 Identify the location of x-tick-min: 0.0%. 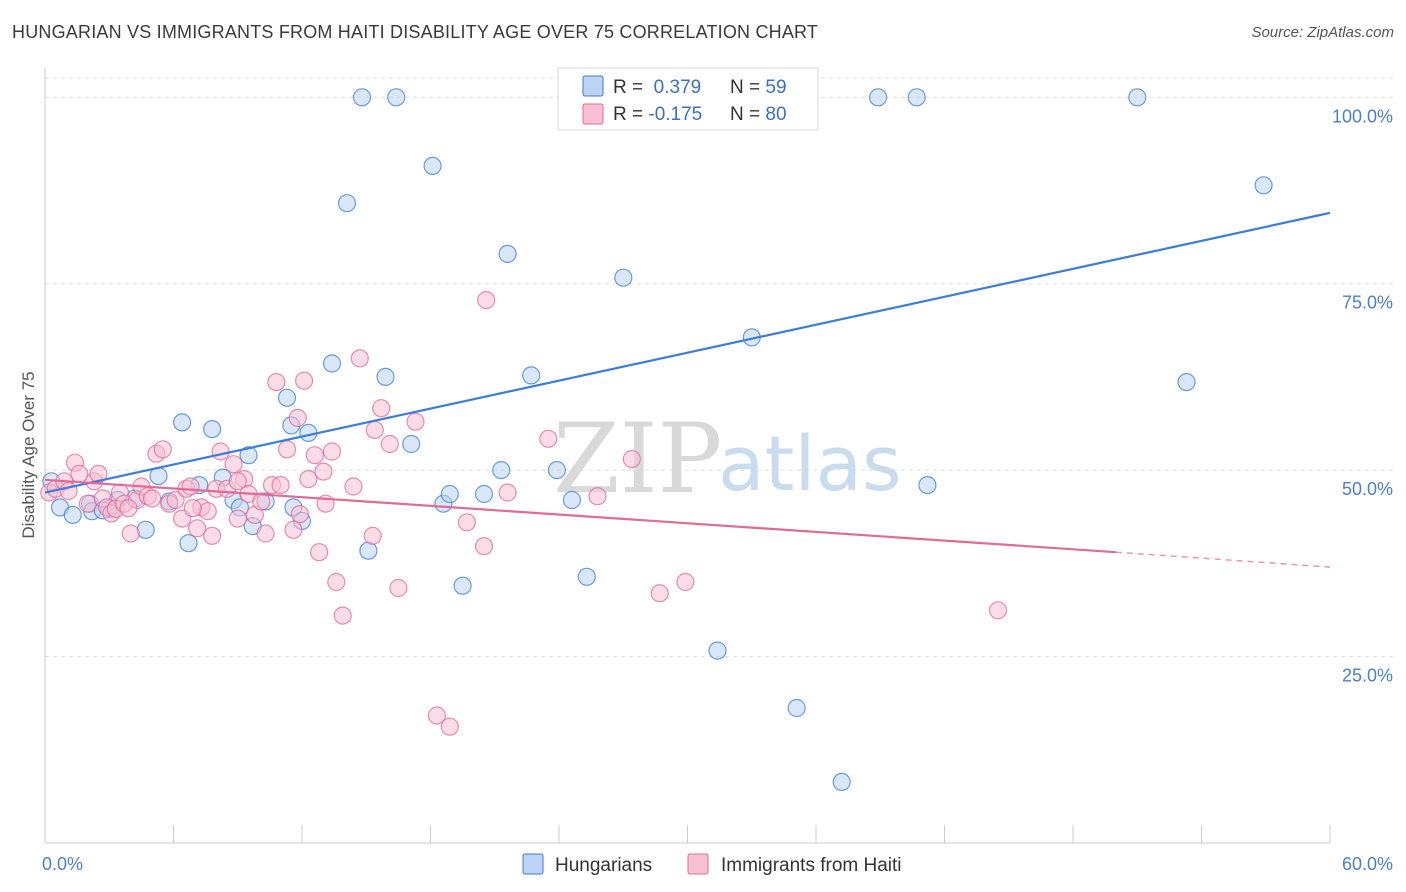
(62, 864).